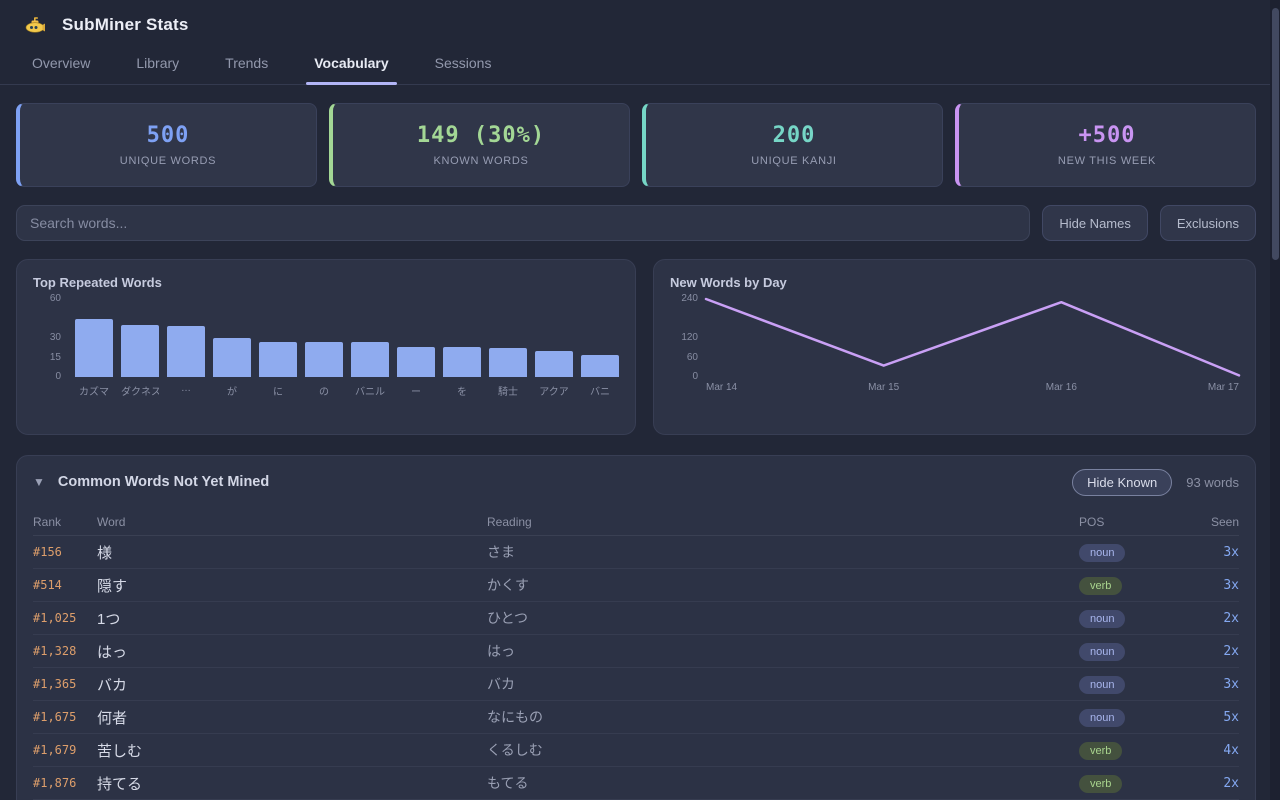  Describe the element at coordinates (463, 63) in the screenshot. I see `tab-label: Sessions` at that location.